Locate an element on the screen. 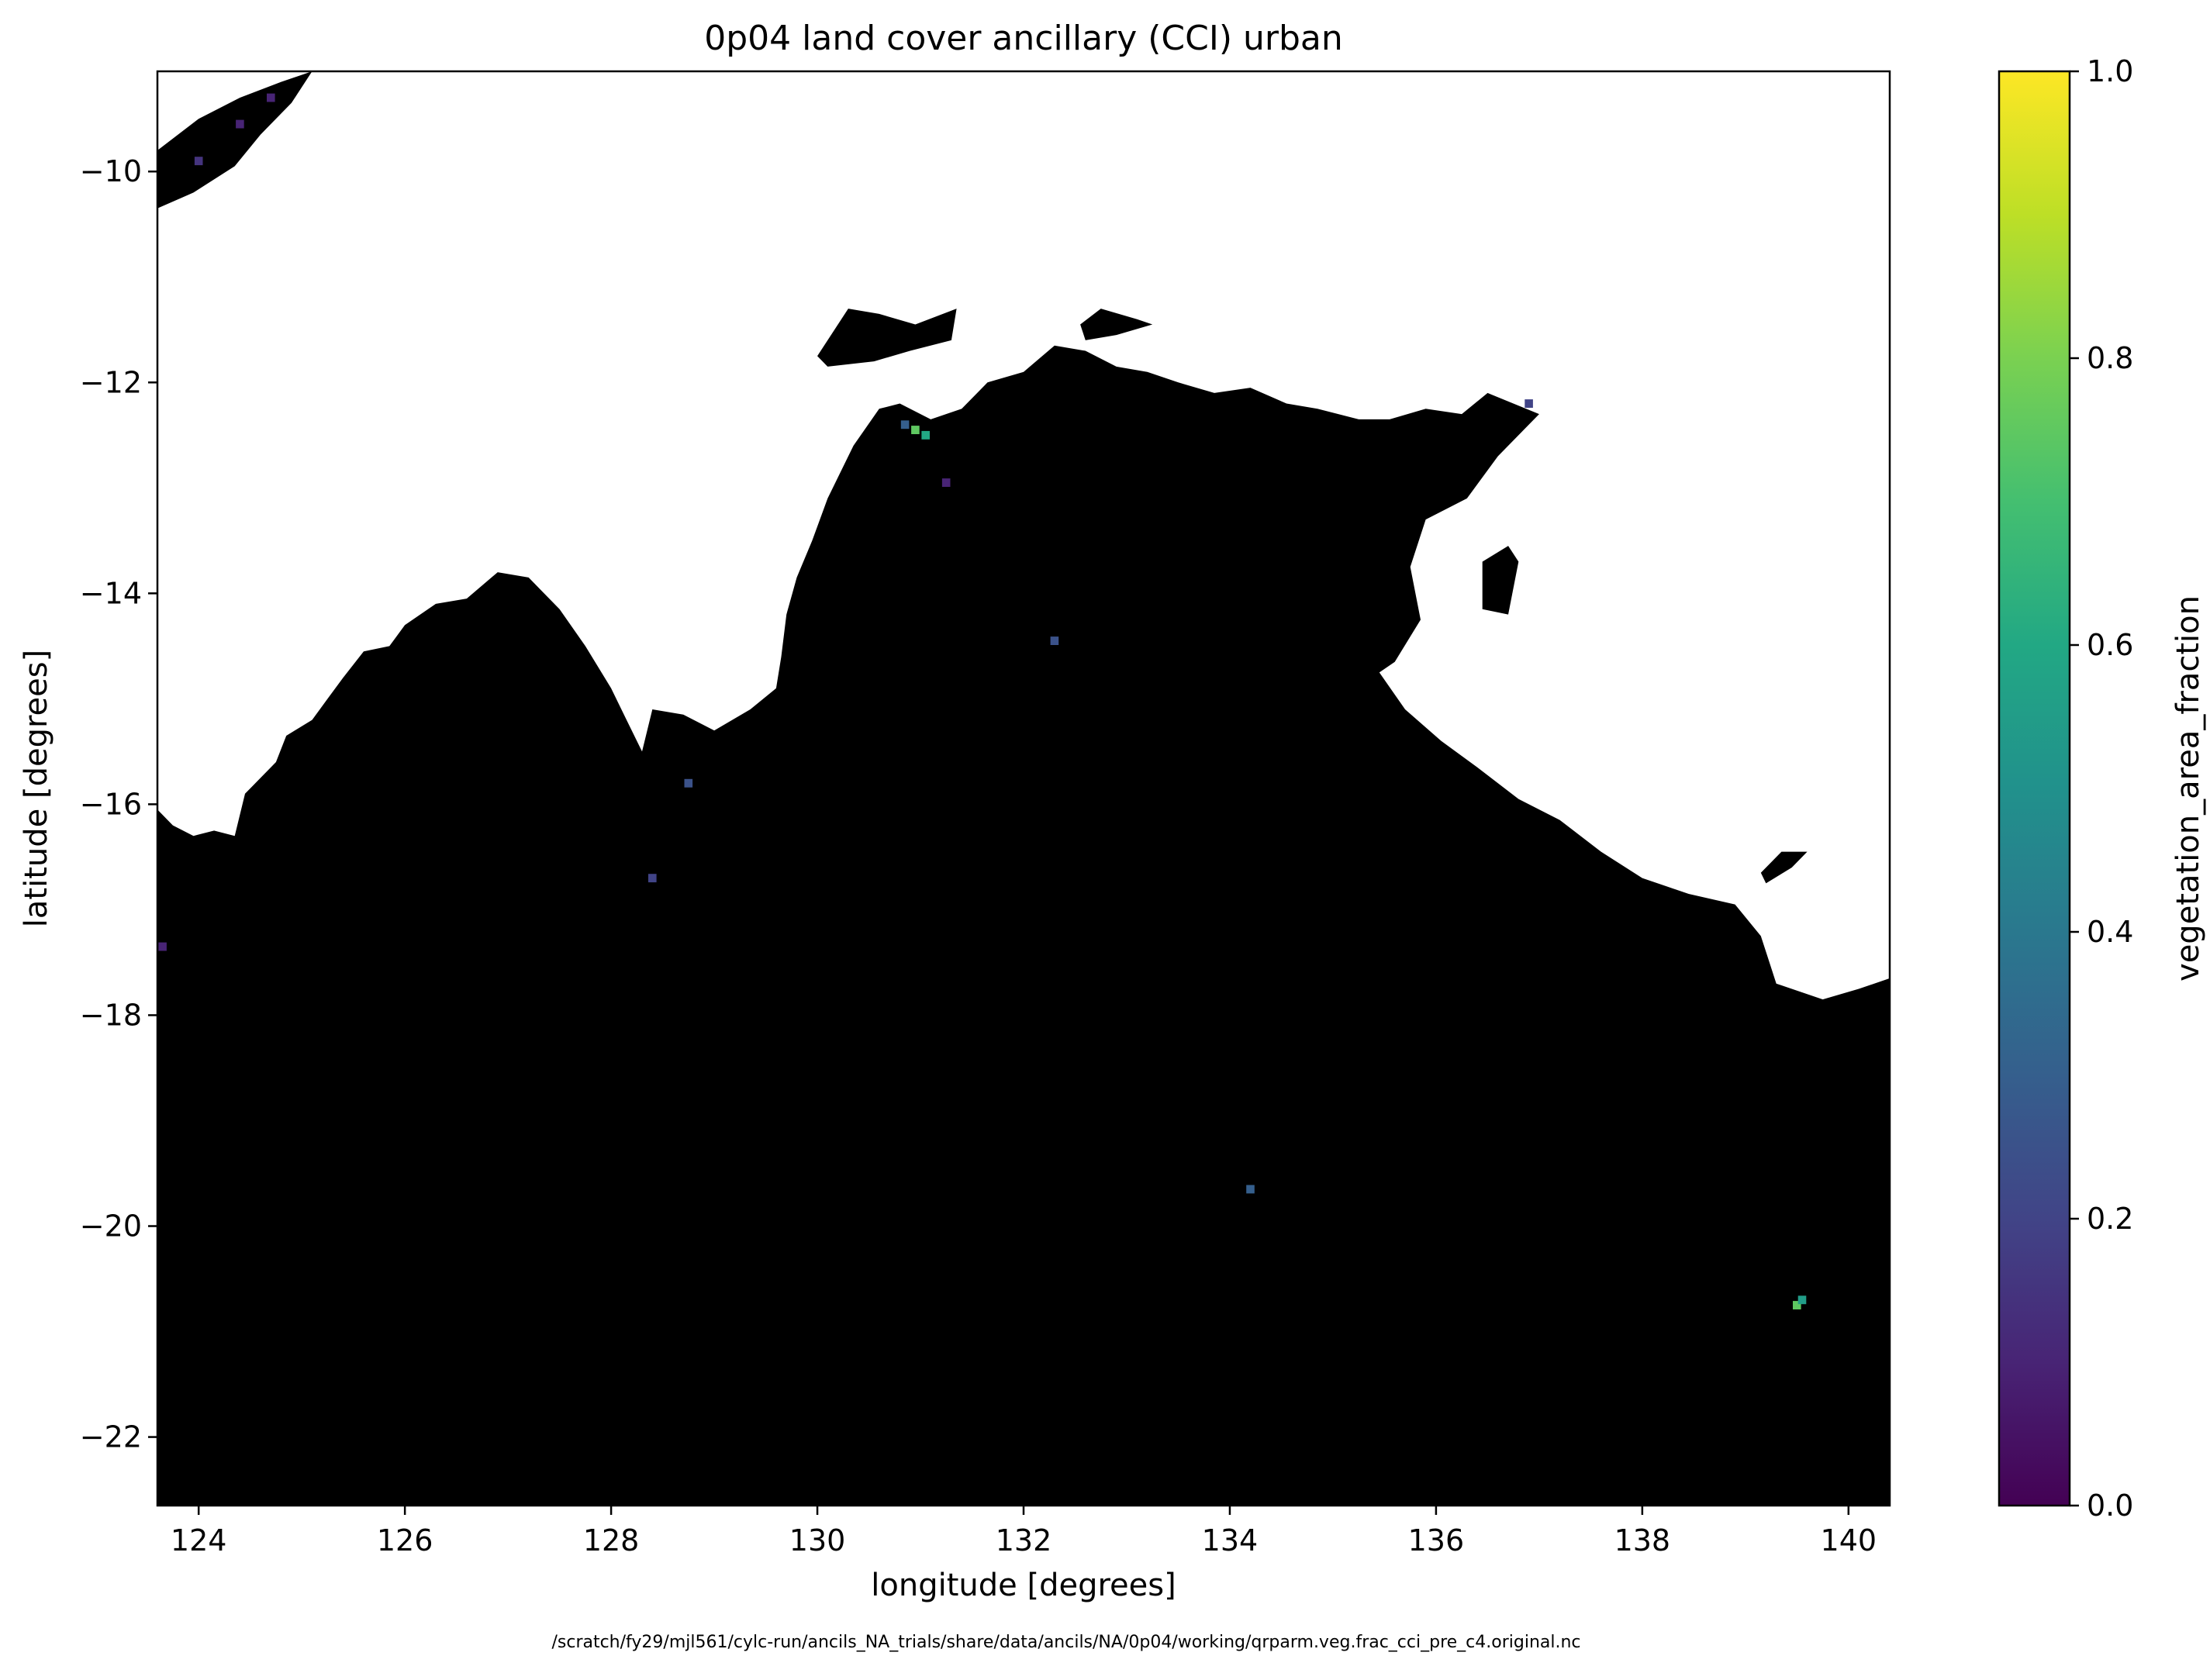 This screenshot has height=1680, width=2210. x-tick-label: 138 is located at coordinates (1643, 1540).